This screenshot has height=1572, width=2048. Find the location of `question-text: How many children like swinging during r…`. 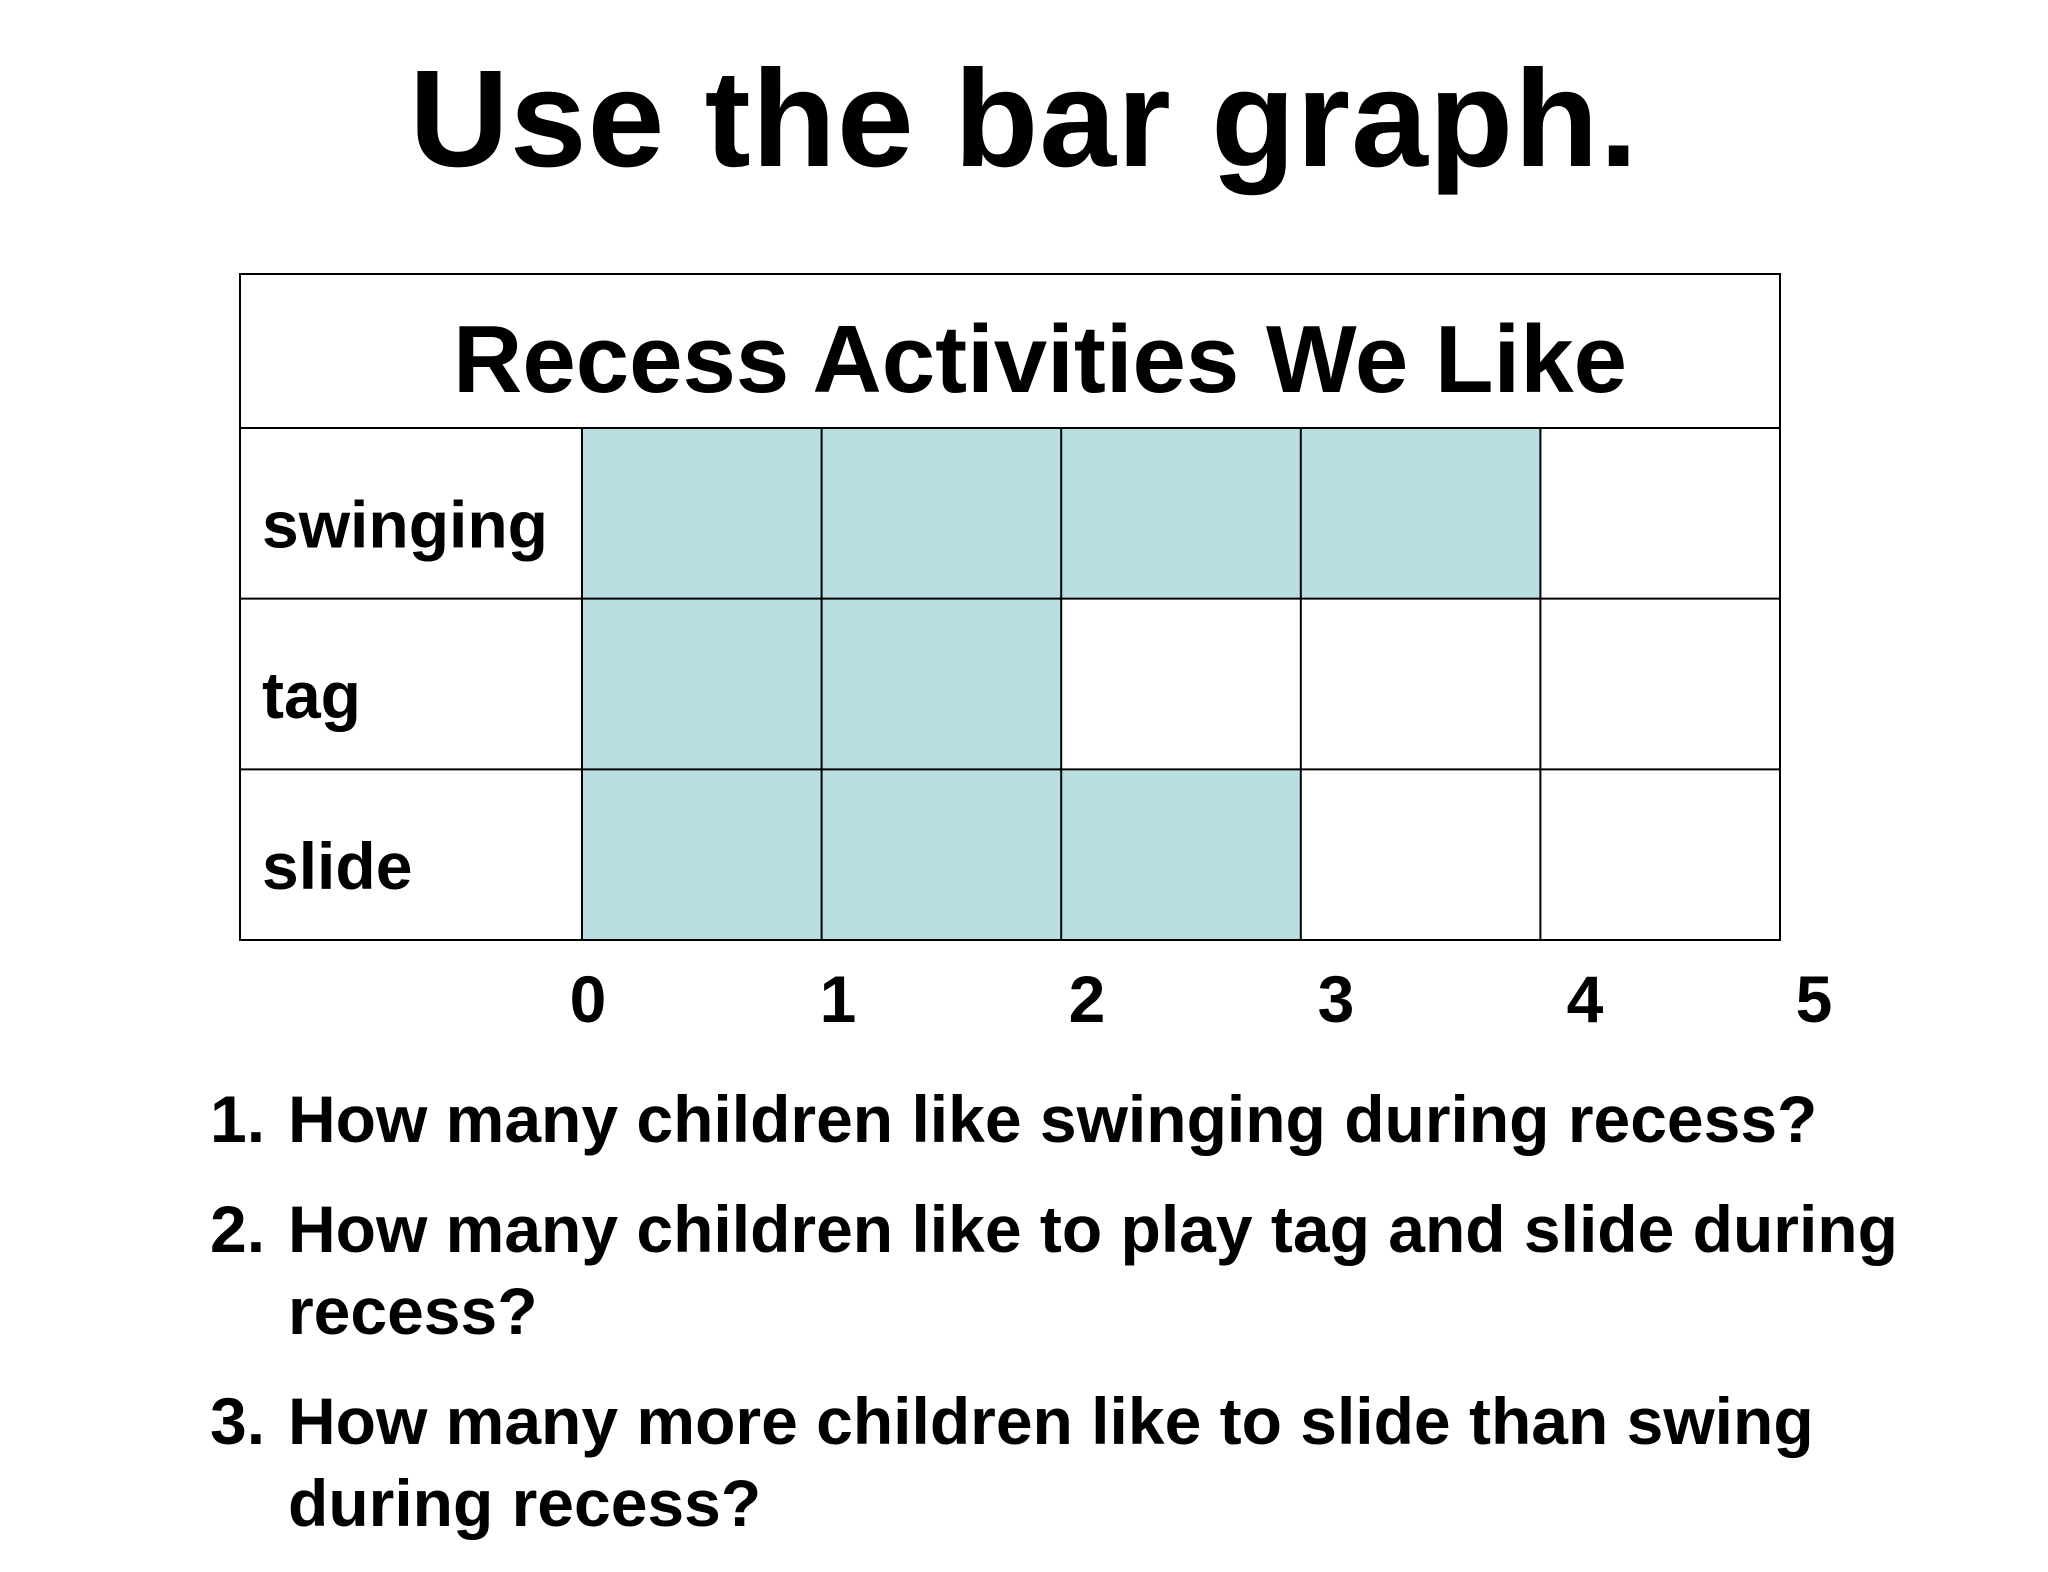

question-text: How many children like swinging during r… is located at coordinates (1053, 1119).